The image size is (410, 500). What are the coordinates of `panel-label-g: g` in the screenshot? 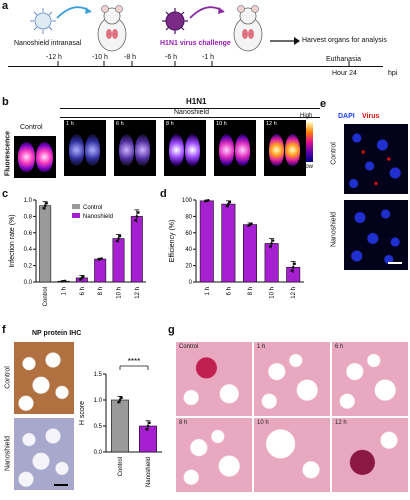 It's located at (171, 330).